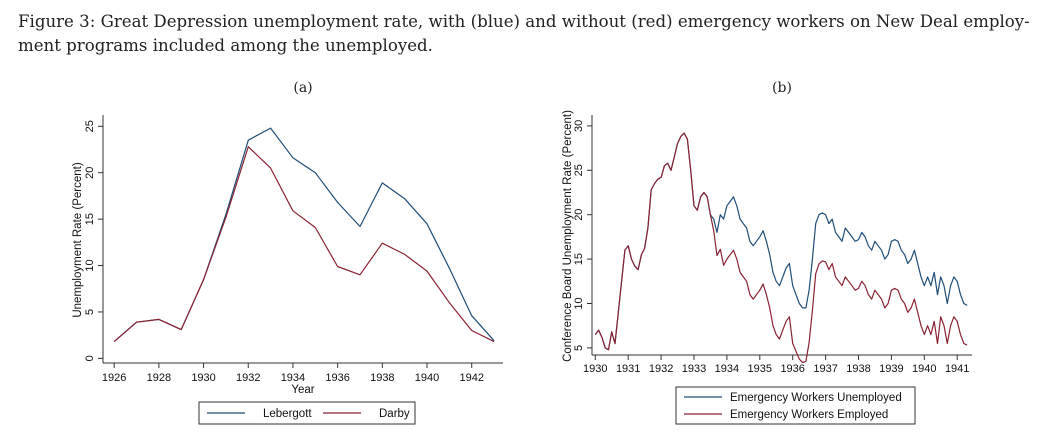  I want to click on x-tick-label: 1931, so click(628, 369).